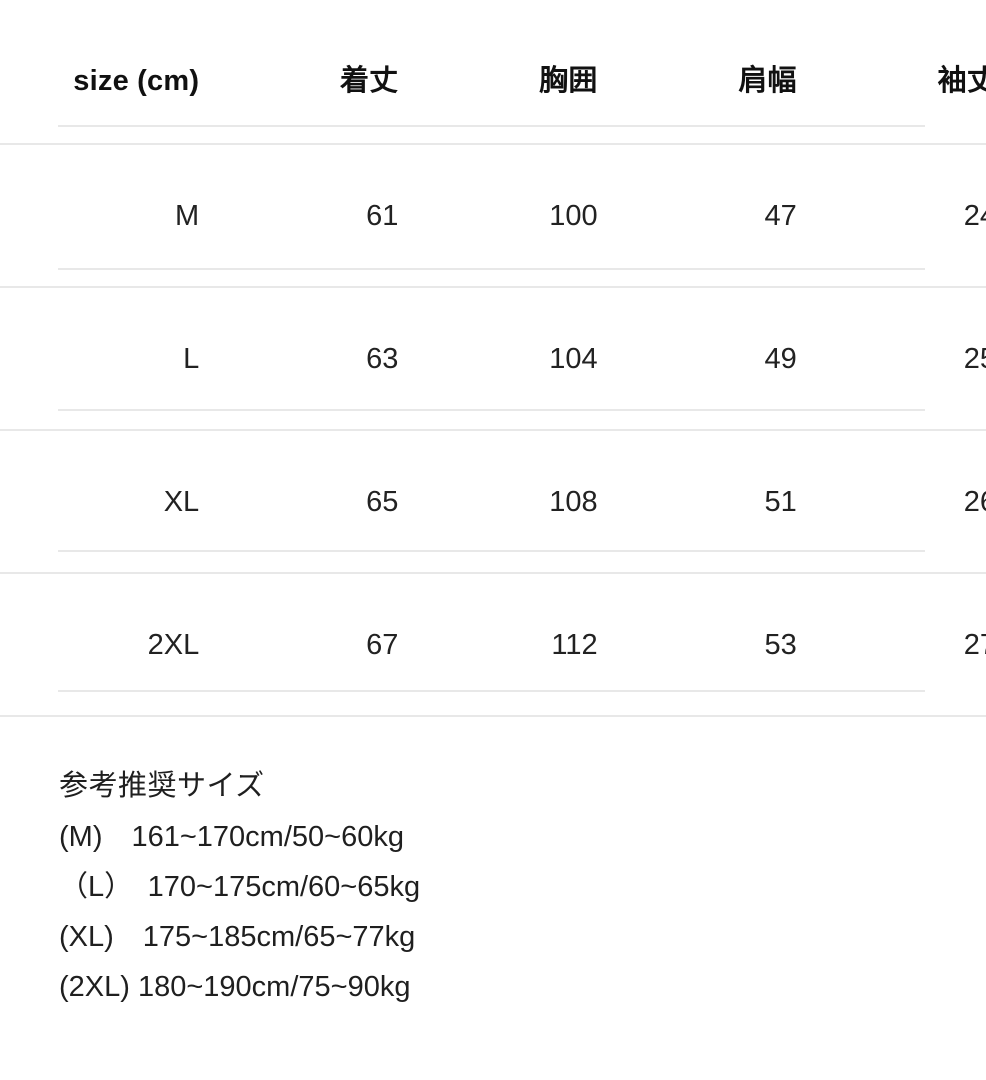 The height and width of the screenshot is (1080, 986). I want to click on cell-sleeve-length: 24, so click(895, 215).